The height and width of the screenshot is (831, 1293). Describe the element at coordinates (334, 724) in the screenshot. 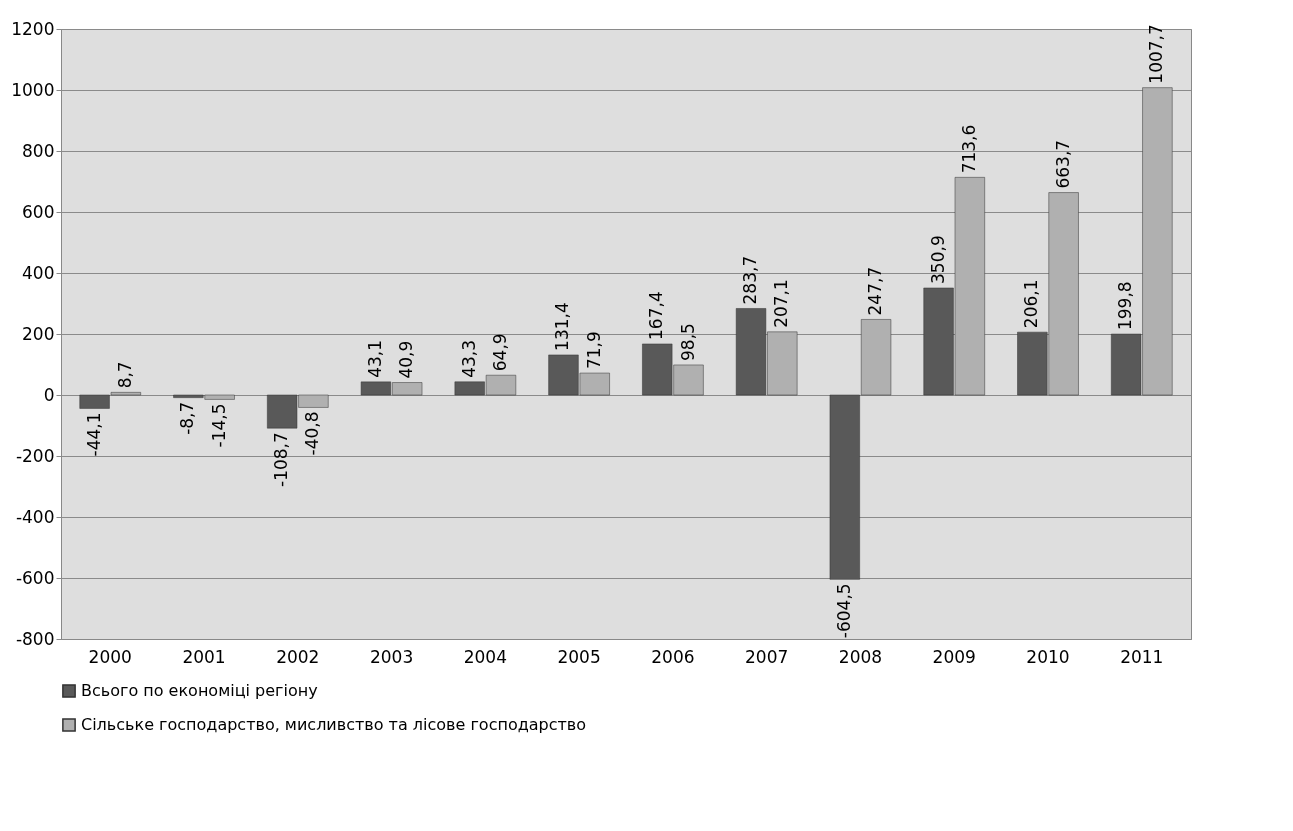

I see `legend-label: Сільське господарство, мисливство та лісове господарство` at that location.